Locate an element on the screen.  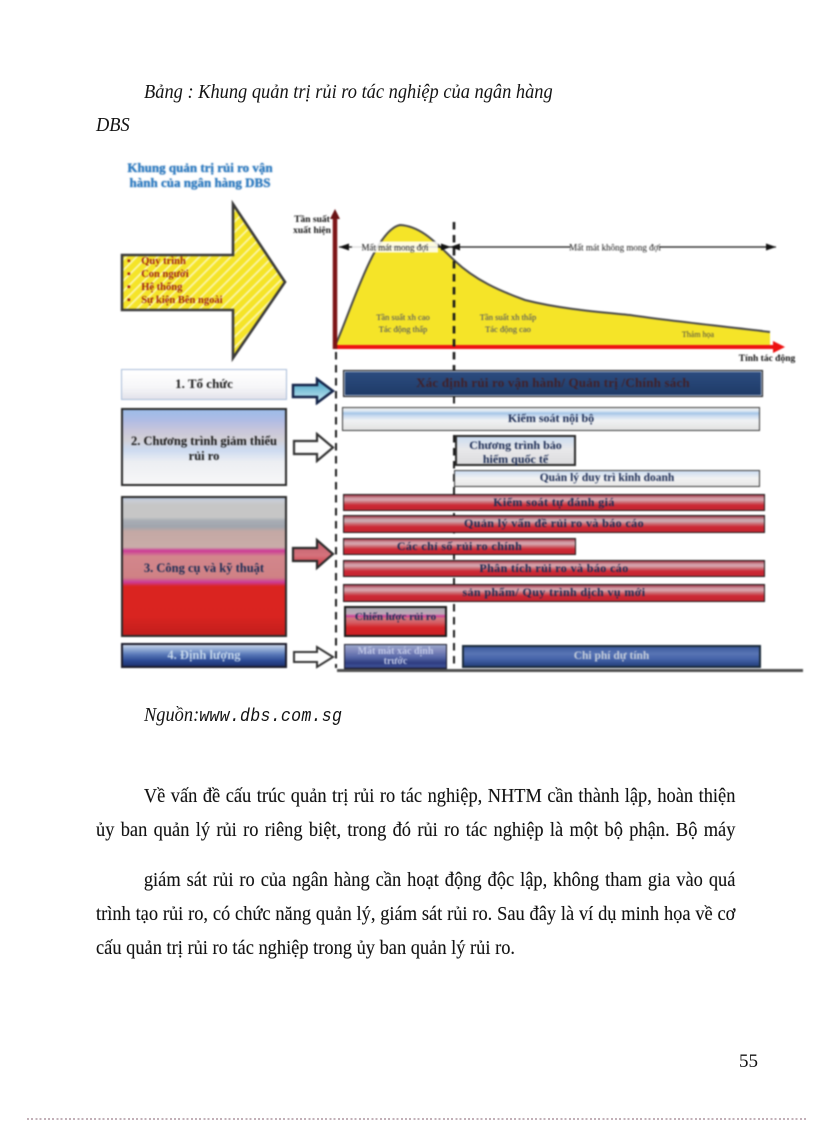
svg-text: Mất mát mong đợi is located at coordinates (395, 248).